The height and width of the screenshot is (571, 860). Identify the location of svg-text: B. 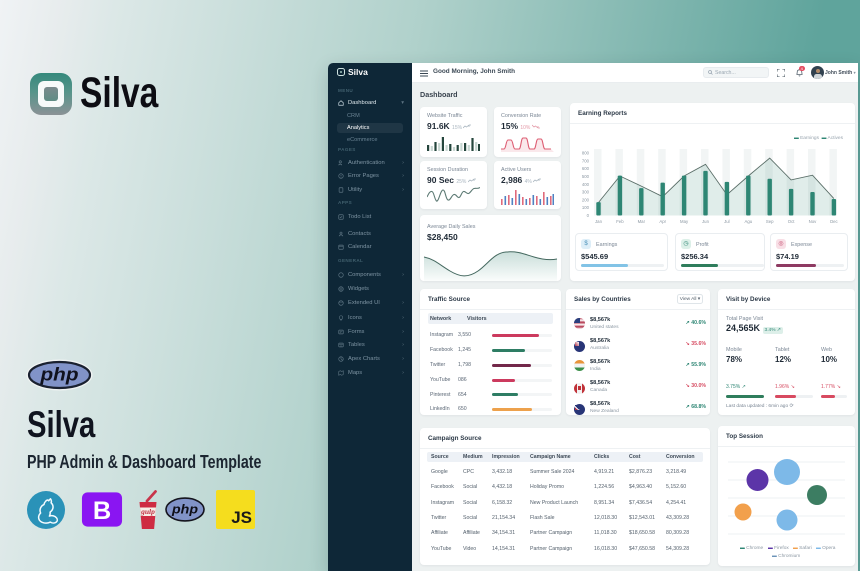
(102, 511).